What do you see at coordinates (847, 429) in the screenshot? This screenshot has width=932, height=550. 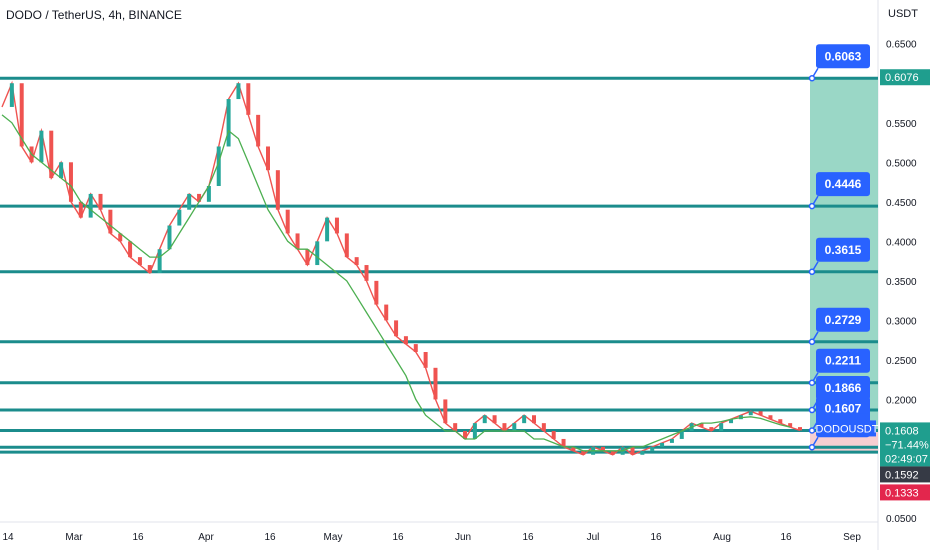 I see `symbol-badge-text: DODOUSDT` at bounding box center [847, 429].